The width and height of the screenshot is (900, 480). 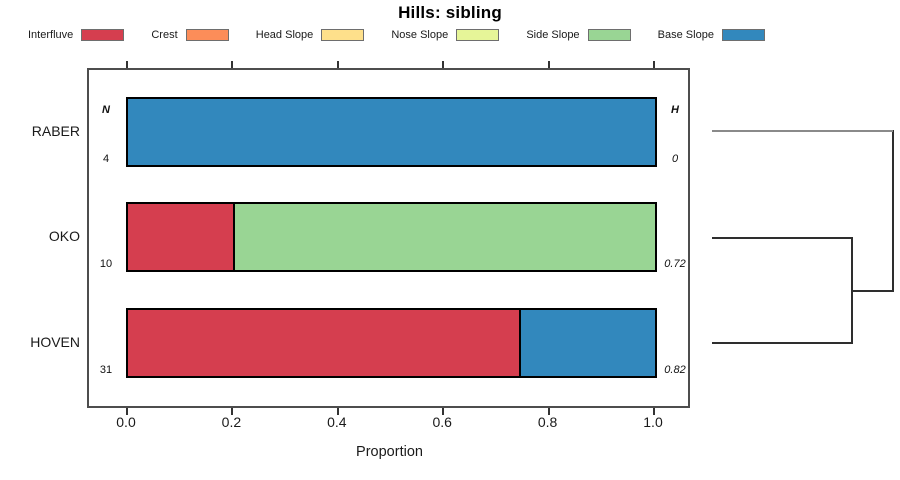 What do you see at coordinates (450, 12) in the screenshot?
I see `chart-title: Hills: sibling` at bounding box center [450, 12].